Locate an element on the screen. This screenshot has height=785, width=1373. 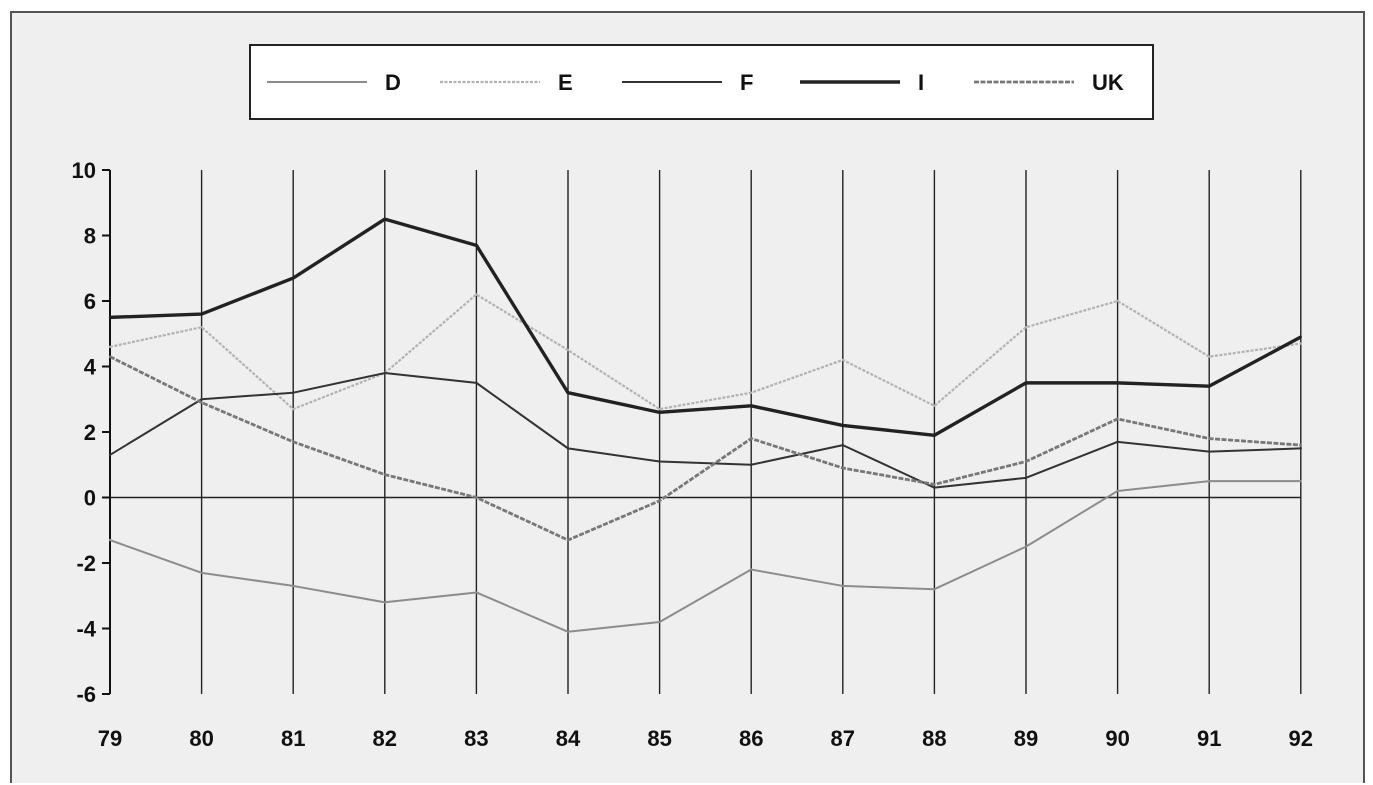
y-tick-label: 0 is located at coordinates (90, 498).